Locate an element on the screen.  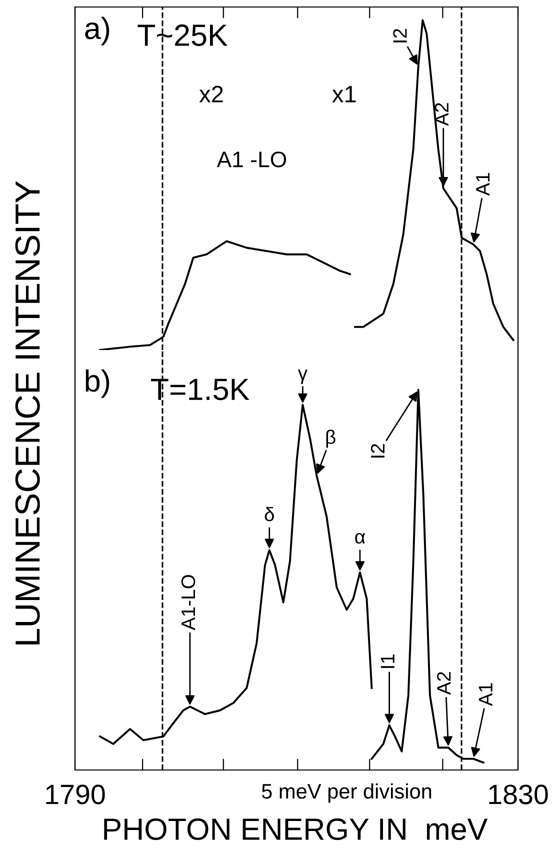
y-axis-title: LUMINESCENCE INTENSITY is located at coordinates (27, 412).